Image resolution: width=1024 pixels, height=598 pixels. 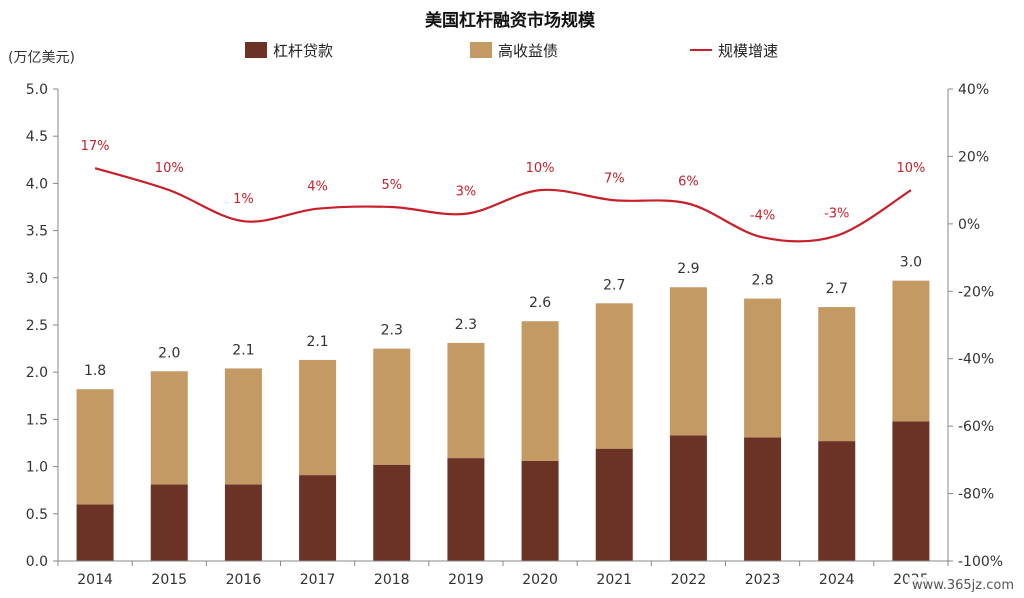 I want to click on left-tick-label: 0.5, so click(x=37, y=515).